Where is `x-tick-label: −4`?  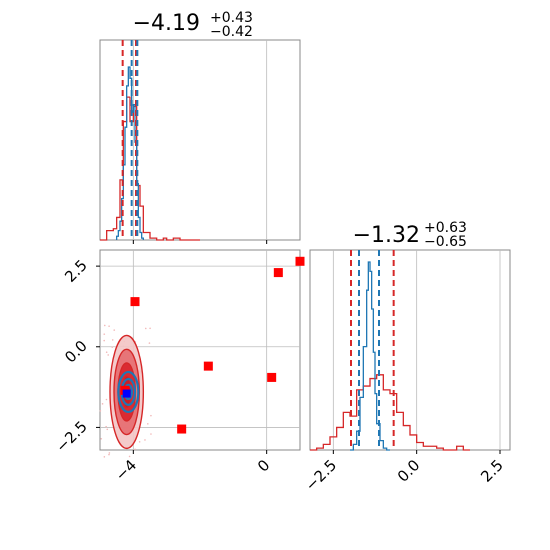
x-tick-label: −4 is located at coordinates (126, 470).